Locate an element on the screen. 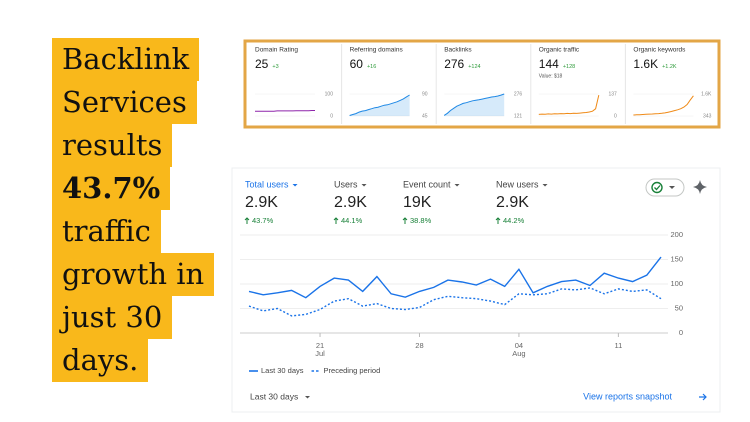 The image size is (750, 422). link-arrow is located at coordinates (703, 397).